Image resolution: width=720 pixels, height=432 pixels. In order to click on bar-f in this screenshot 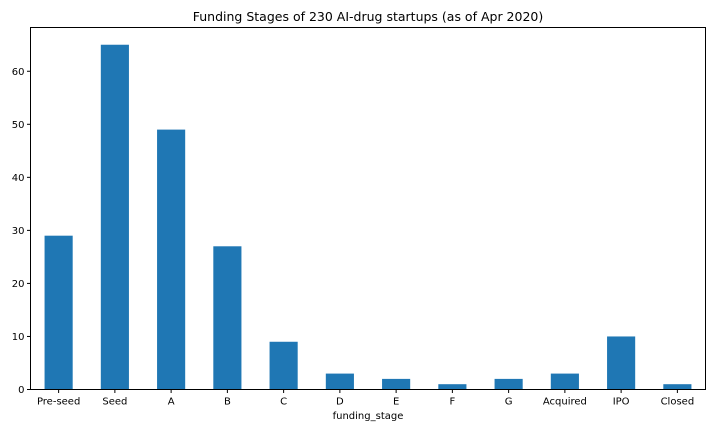, I will do `click(452, 387)`.